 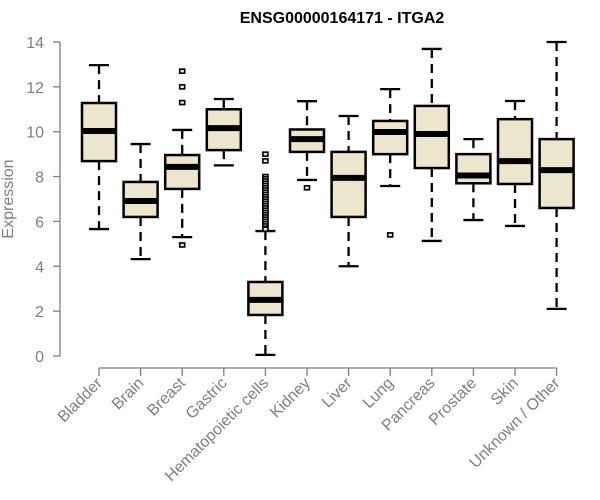 What do you see at coordinates (342, 18) in the screenshot?
I see `chart-title: ENSG00000164171 - ITGA2` at bounding box center [342, 18].